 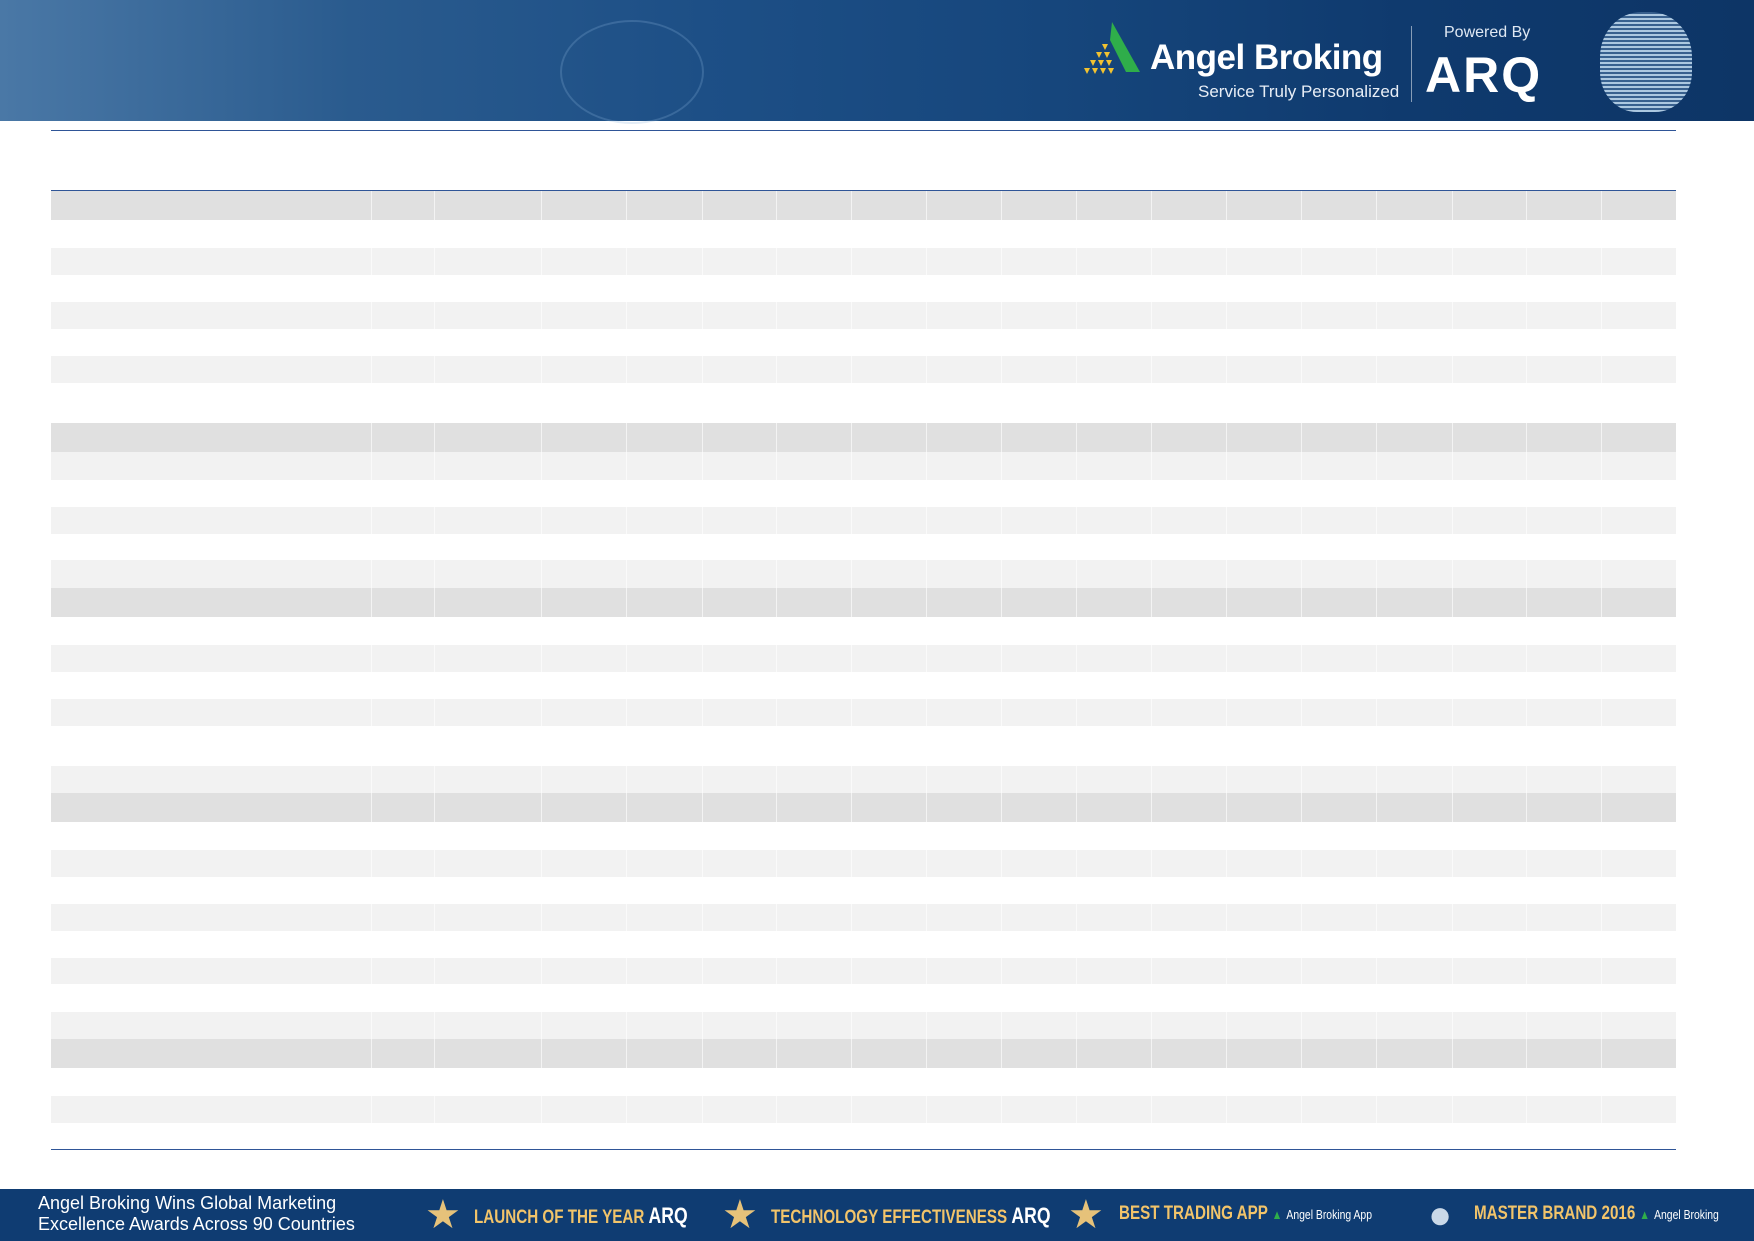 I want to click on award-launch-of-the-year: LAUNCH OF THE YEAR ARQ, so click(x=581, y=1216).